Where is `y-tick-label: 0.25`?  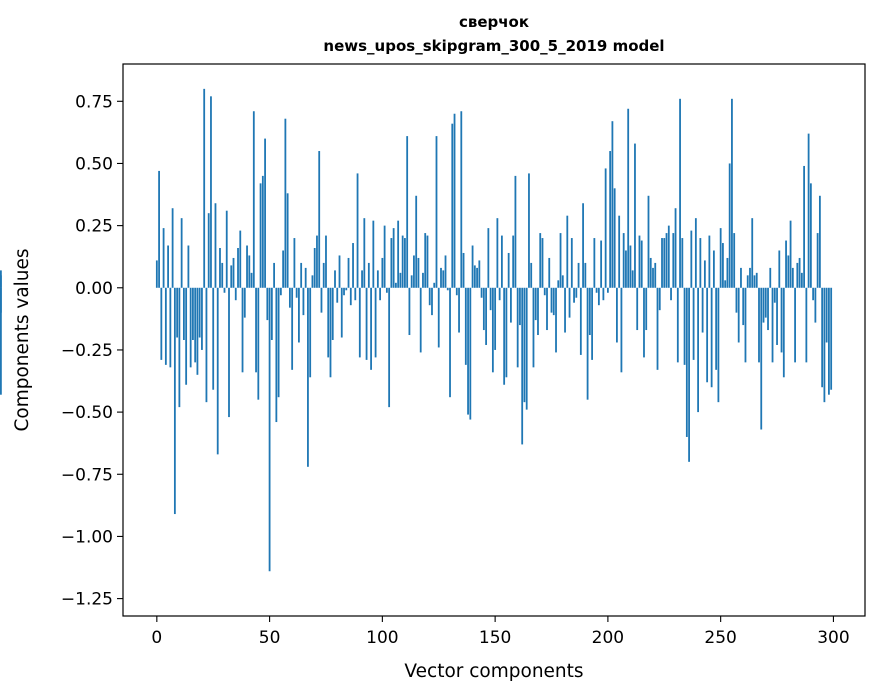
y-tick-label: 0.25 is located at coordinates (94, 227).